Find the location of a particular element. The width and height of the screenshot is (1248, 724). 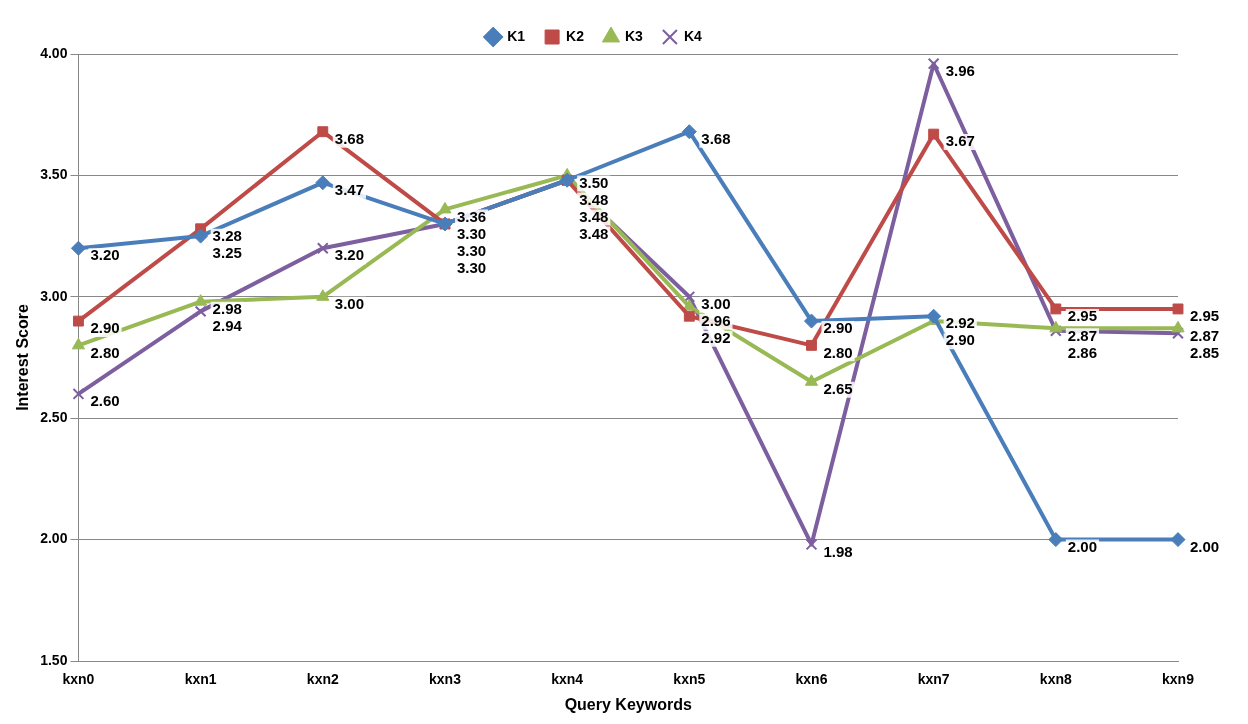

data-label: 2.65 is located at coordinates (838, 388).